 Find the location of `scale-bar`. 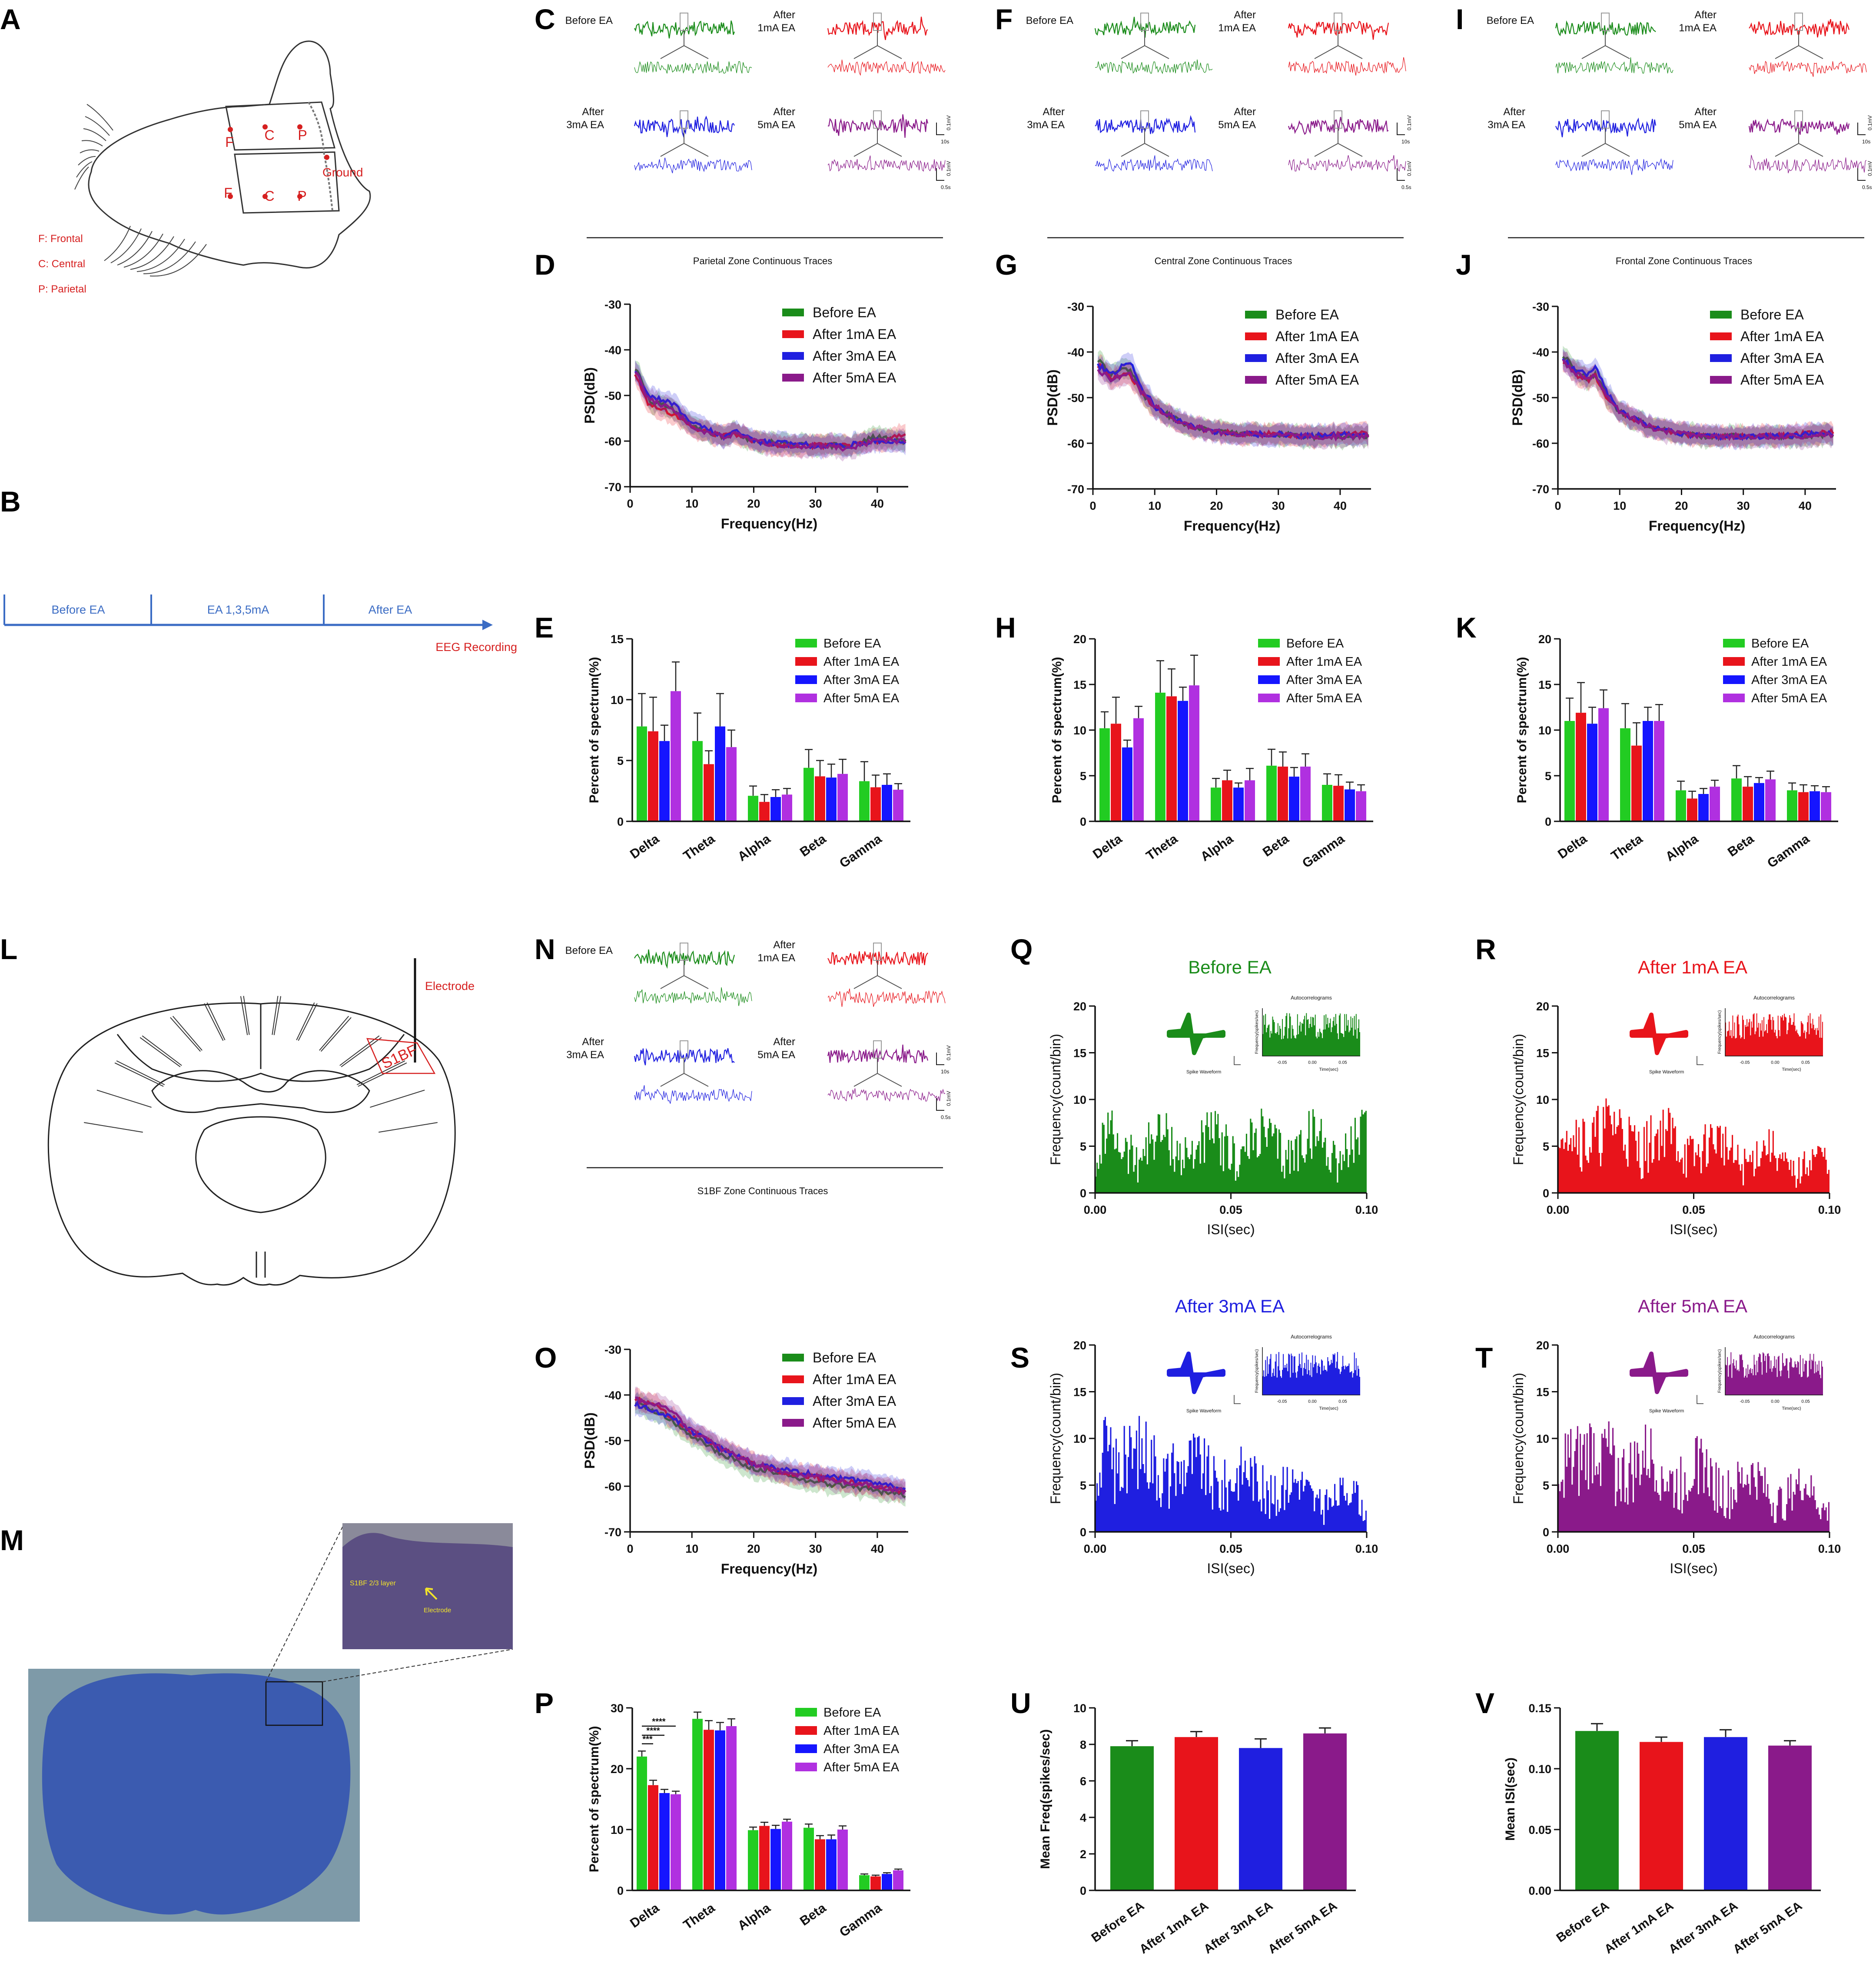

scale-bar is located at coordinates (1401, 129).